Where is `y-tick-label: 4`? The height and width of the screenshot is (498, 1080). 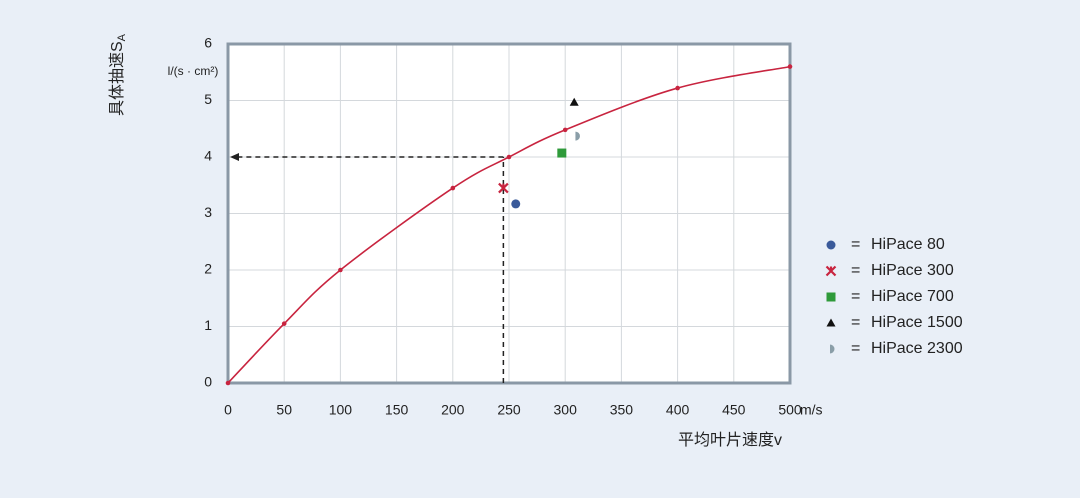 y-tick-label: 4 is located at coordinates (208, 156).